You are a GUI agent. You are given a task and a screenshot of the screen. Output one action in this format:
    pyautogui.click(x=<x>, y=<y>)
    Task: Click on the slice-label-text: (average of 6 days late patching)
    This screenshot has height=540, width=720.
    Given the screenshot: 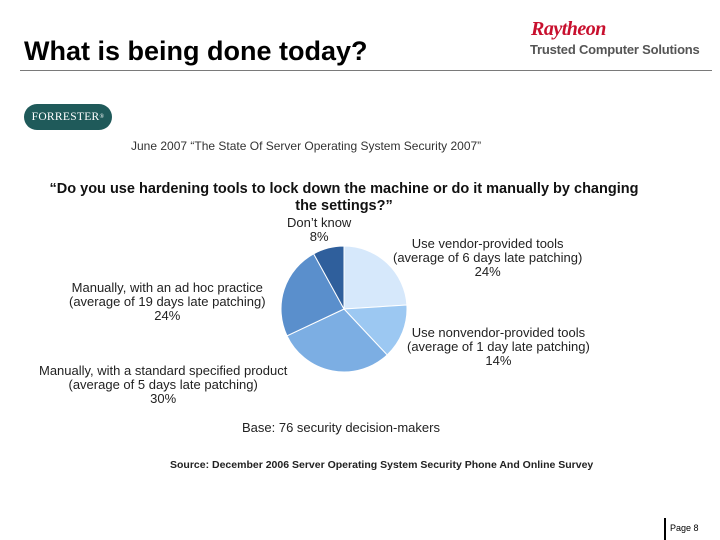 What is the action you would take?
    pyautogui.click(x=488, y=257)
    